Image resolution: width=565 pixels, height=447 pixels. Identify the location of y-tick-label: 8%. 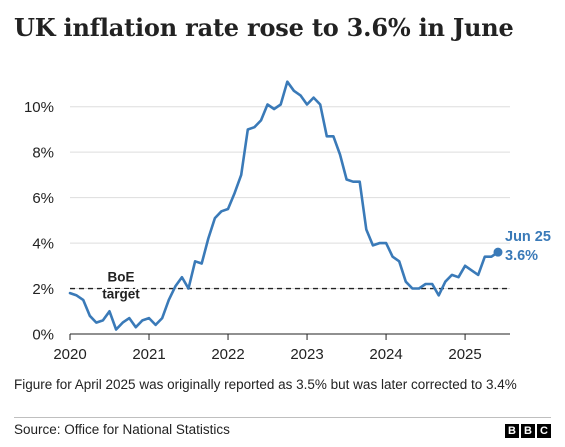
(43, 153).